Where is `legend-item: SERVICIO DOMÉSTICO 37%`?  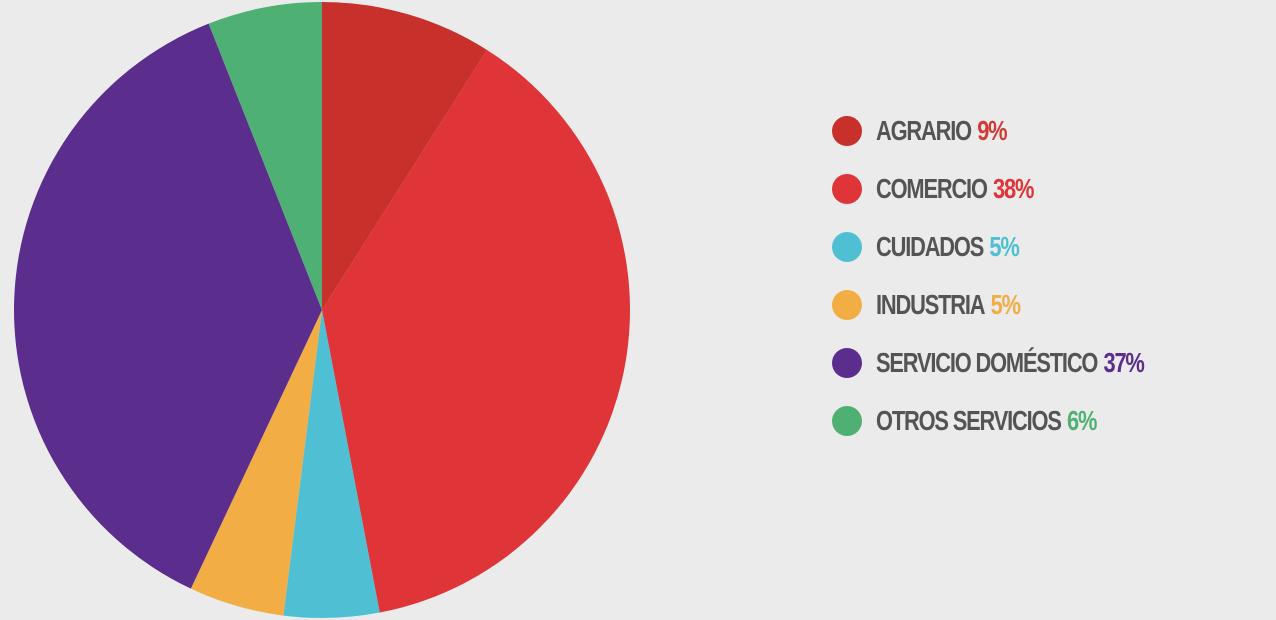 legend-item: SERVICIO DOMÉSTICO 37% is located at coordinates (1052, 363).